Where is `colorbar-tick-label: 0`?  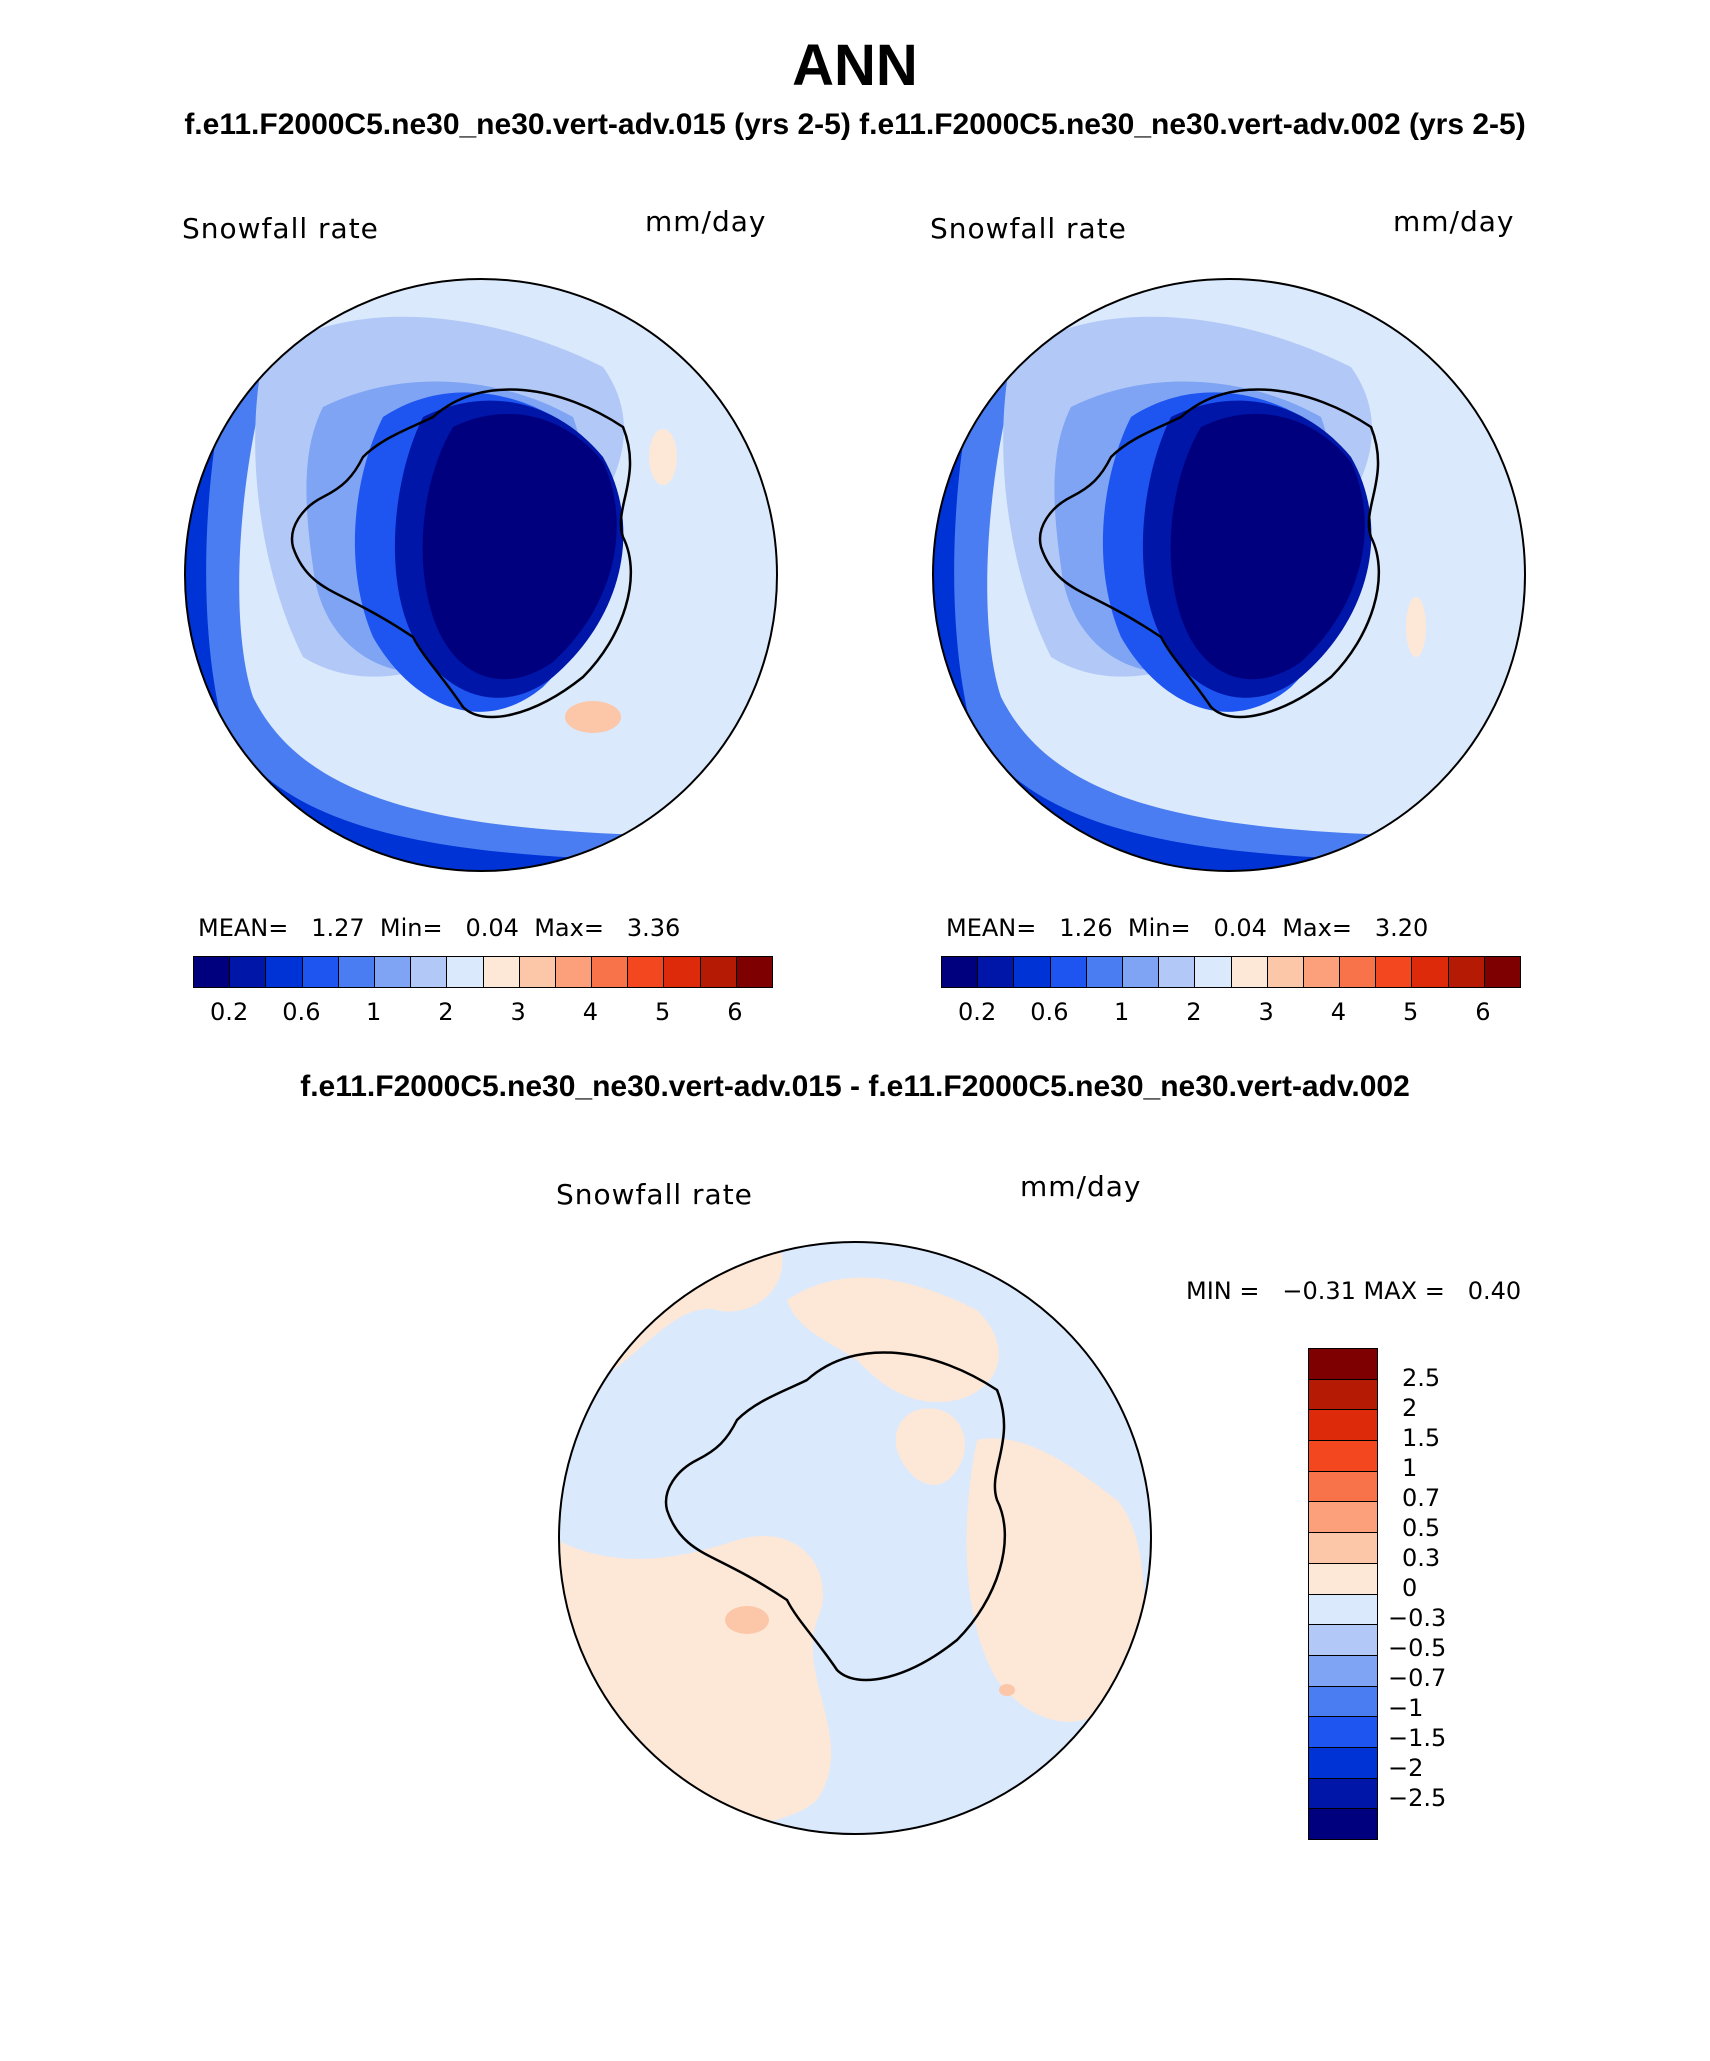 colorbar-tick-label: 0 is located at coordinates (1410, 1588).